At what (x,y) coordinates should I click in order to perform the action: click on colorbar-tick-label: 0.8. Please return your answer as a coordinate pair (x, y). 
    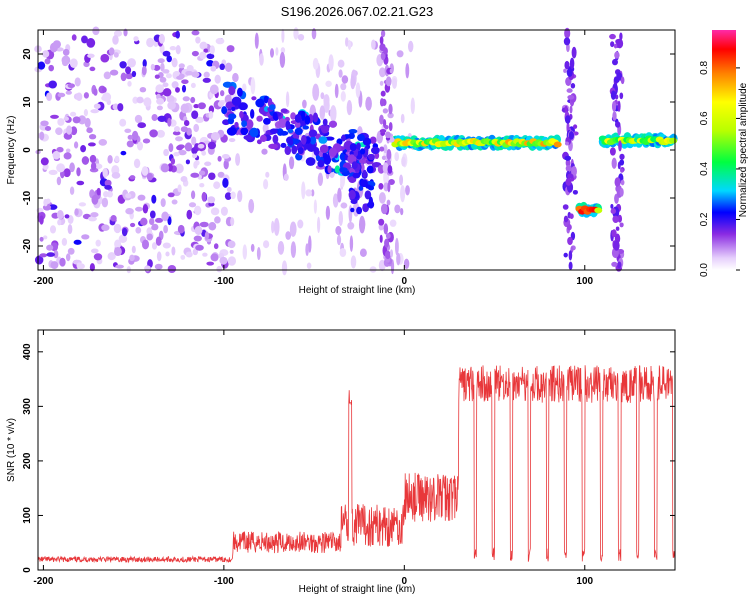
    Looking at the image, I should click on (704, 68).